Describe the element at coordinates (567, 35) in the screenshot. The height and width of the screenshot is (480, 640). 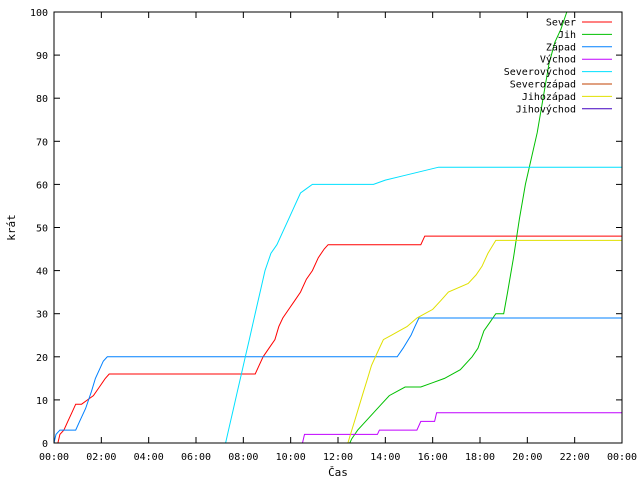
I see `legend-label-jih: Jih` at that location.